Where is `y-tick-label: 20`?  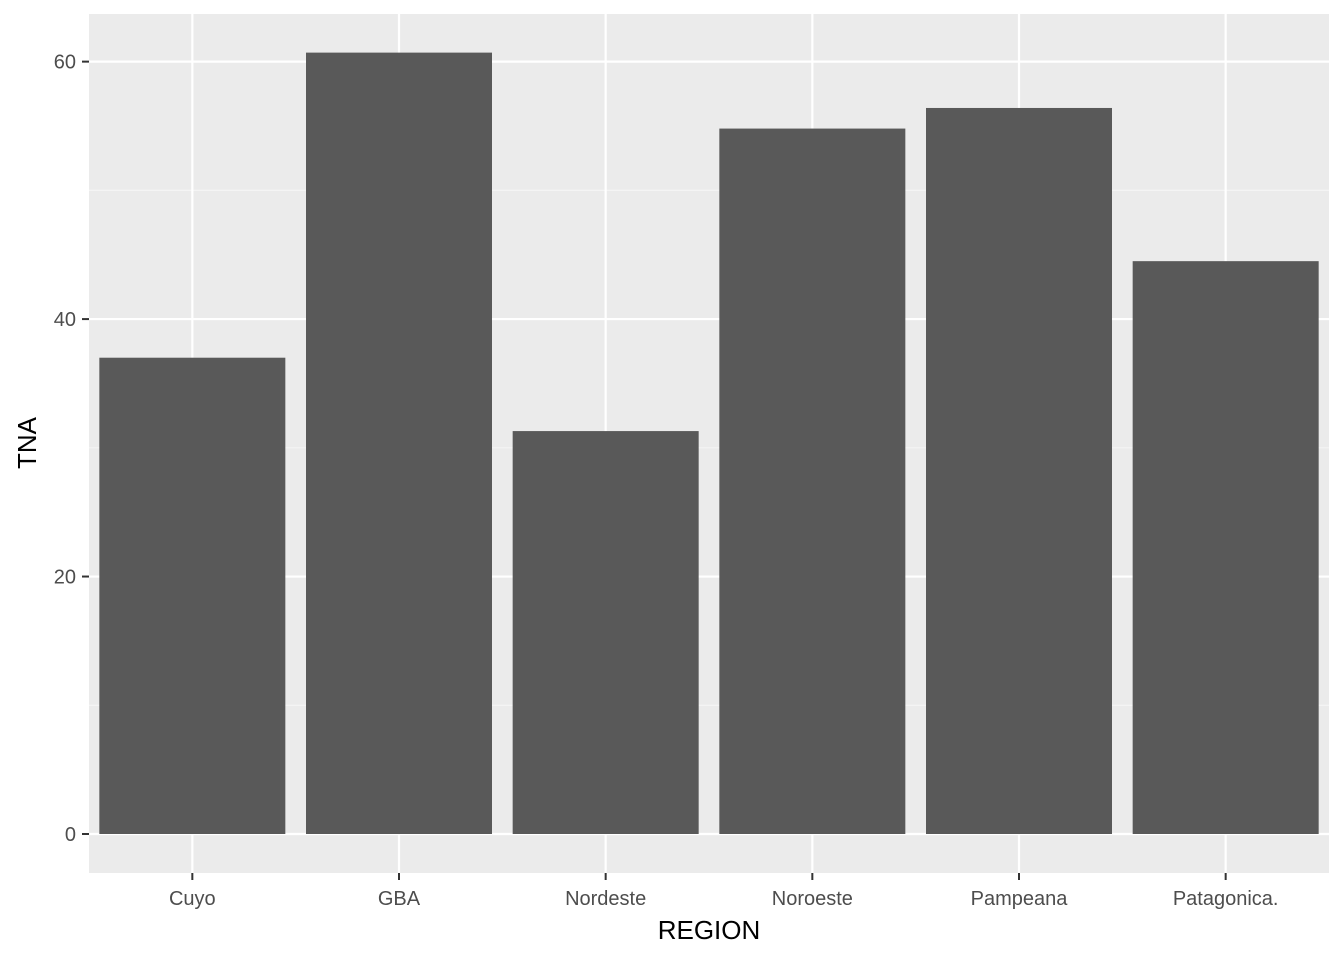 y-tick-label: 20 is located at coordinates (65, 578).